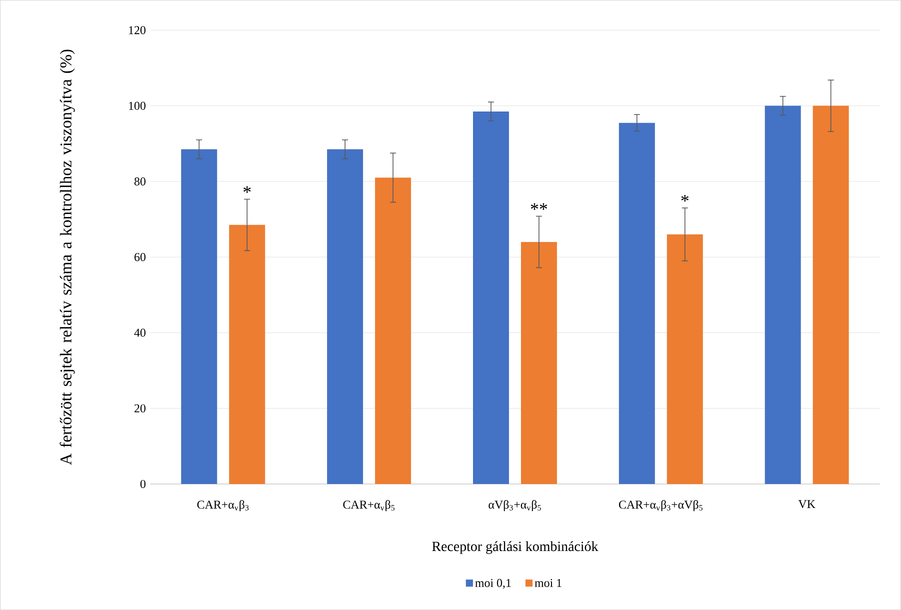 This screenshot has width=901, height=610. I want to click on y-tick-label: 100, so click(137, 106).